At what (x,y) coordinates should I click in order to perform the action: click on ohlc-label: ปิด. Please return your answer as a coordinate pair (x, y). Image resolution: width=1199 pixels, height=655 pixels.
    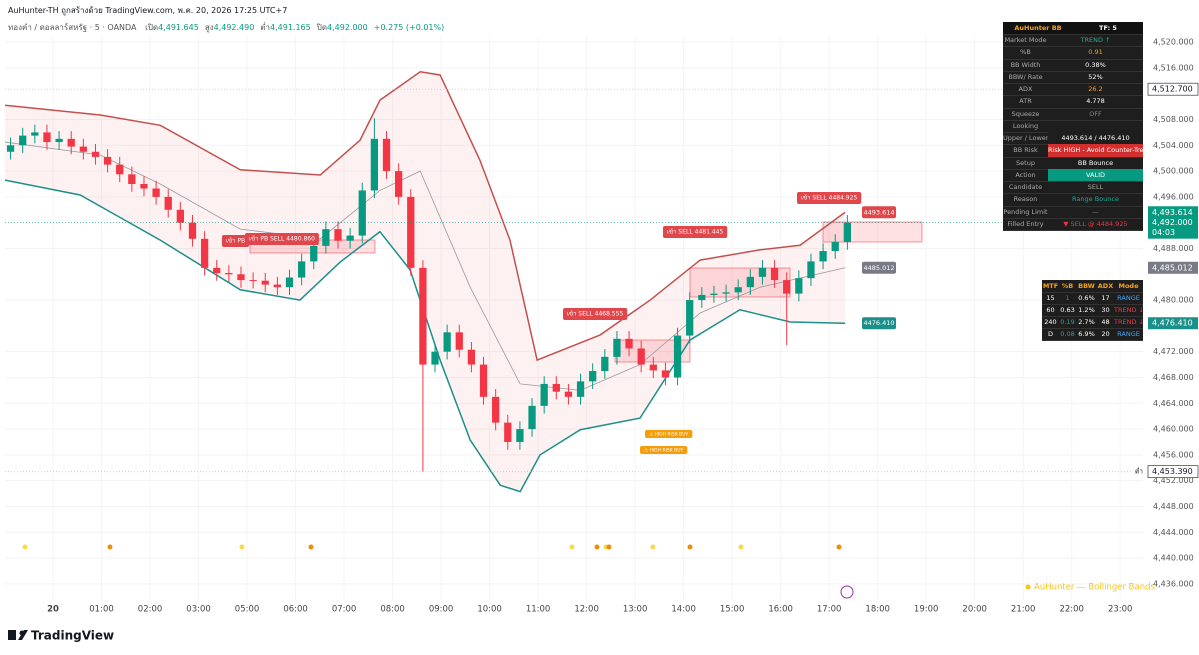
    Looking at the image, I should click on (322, 27).